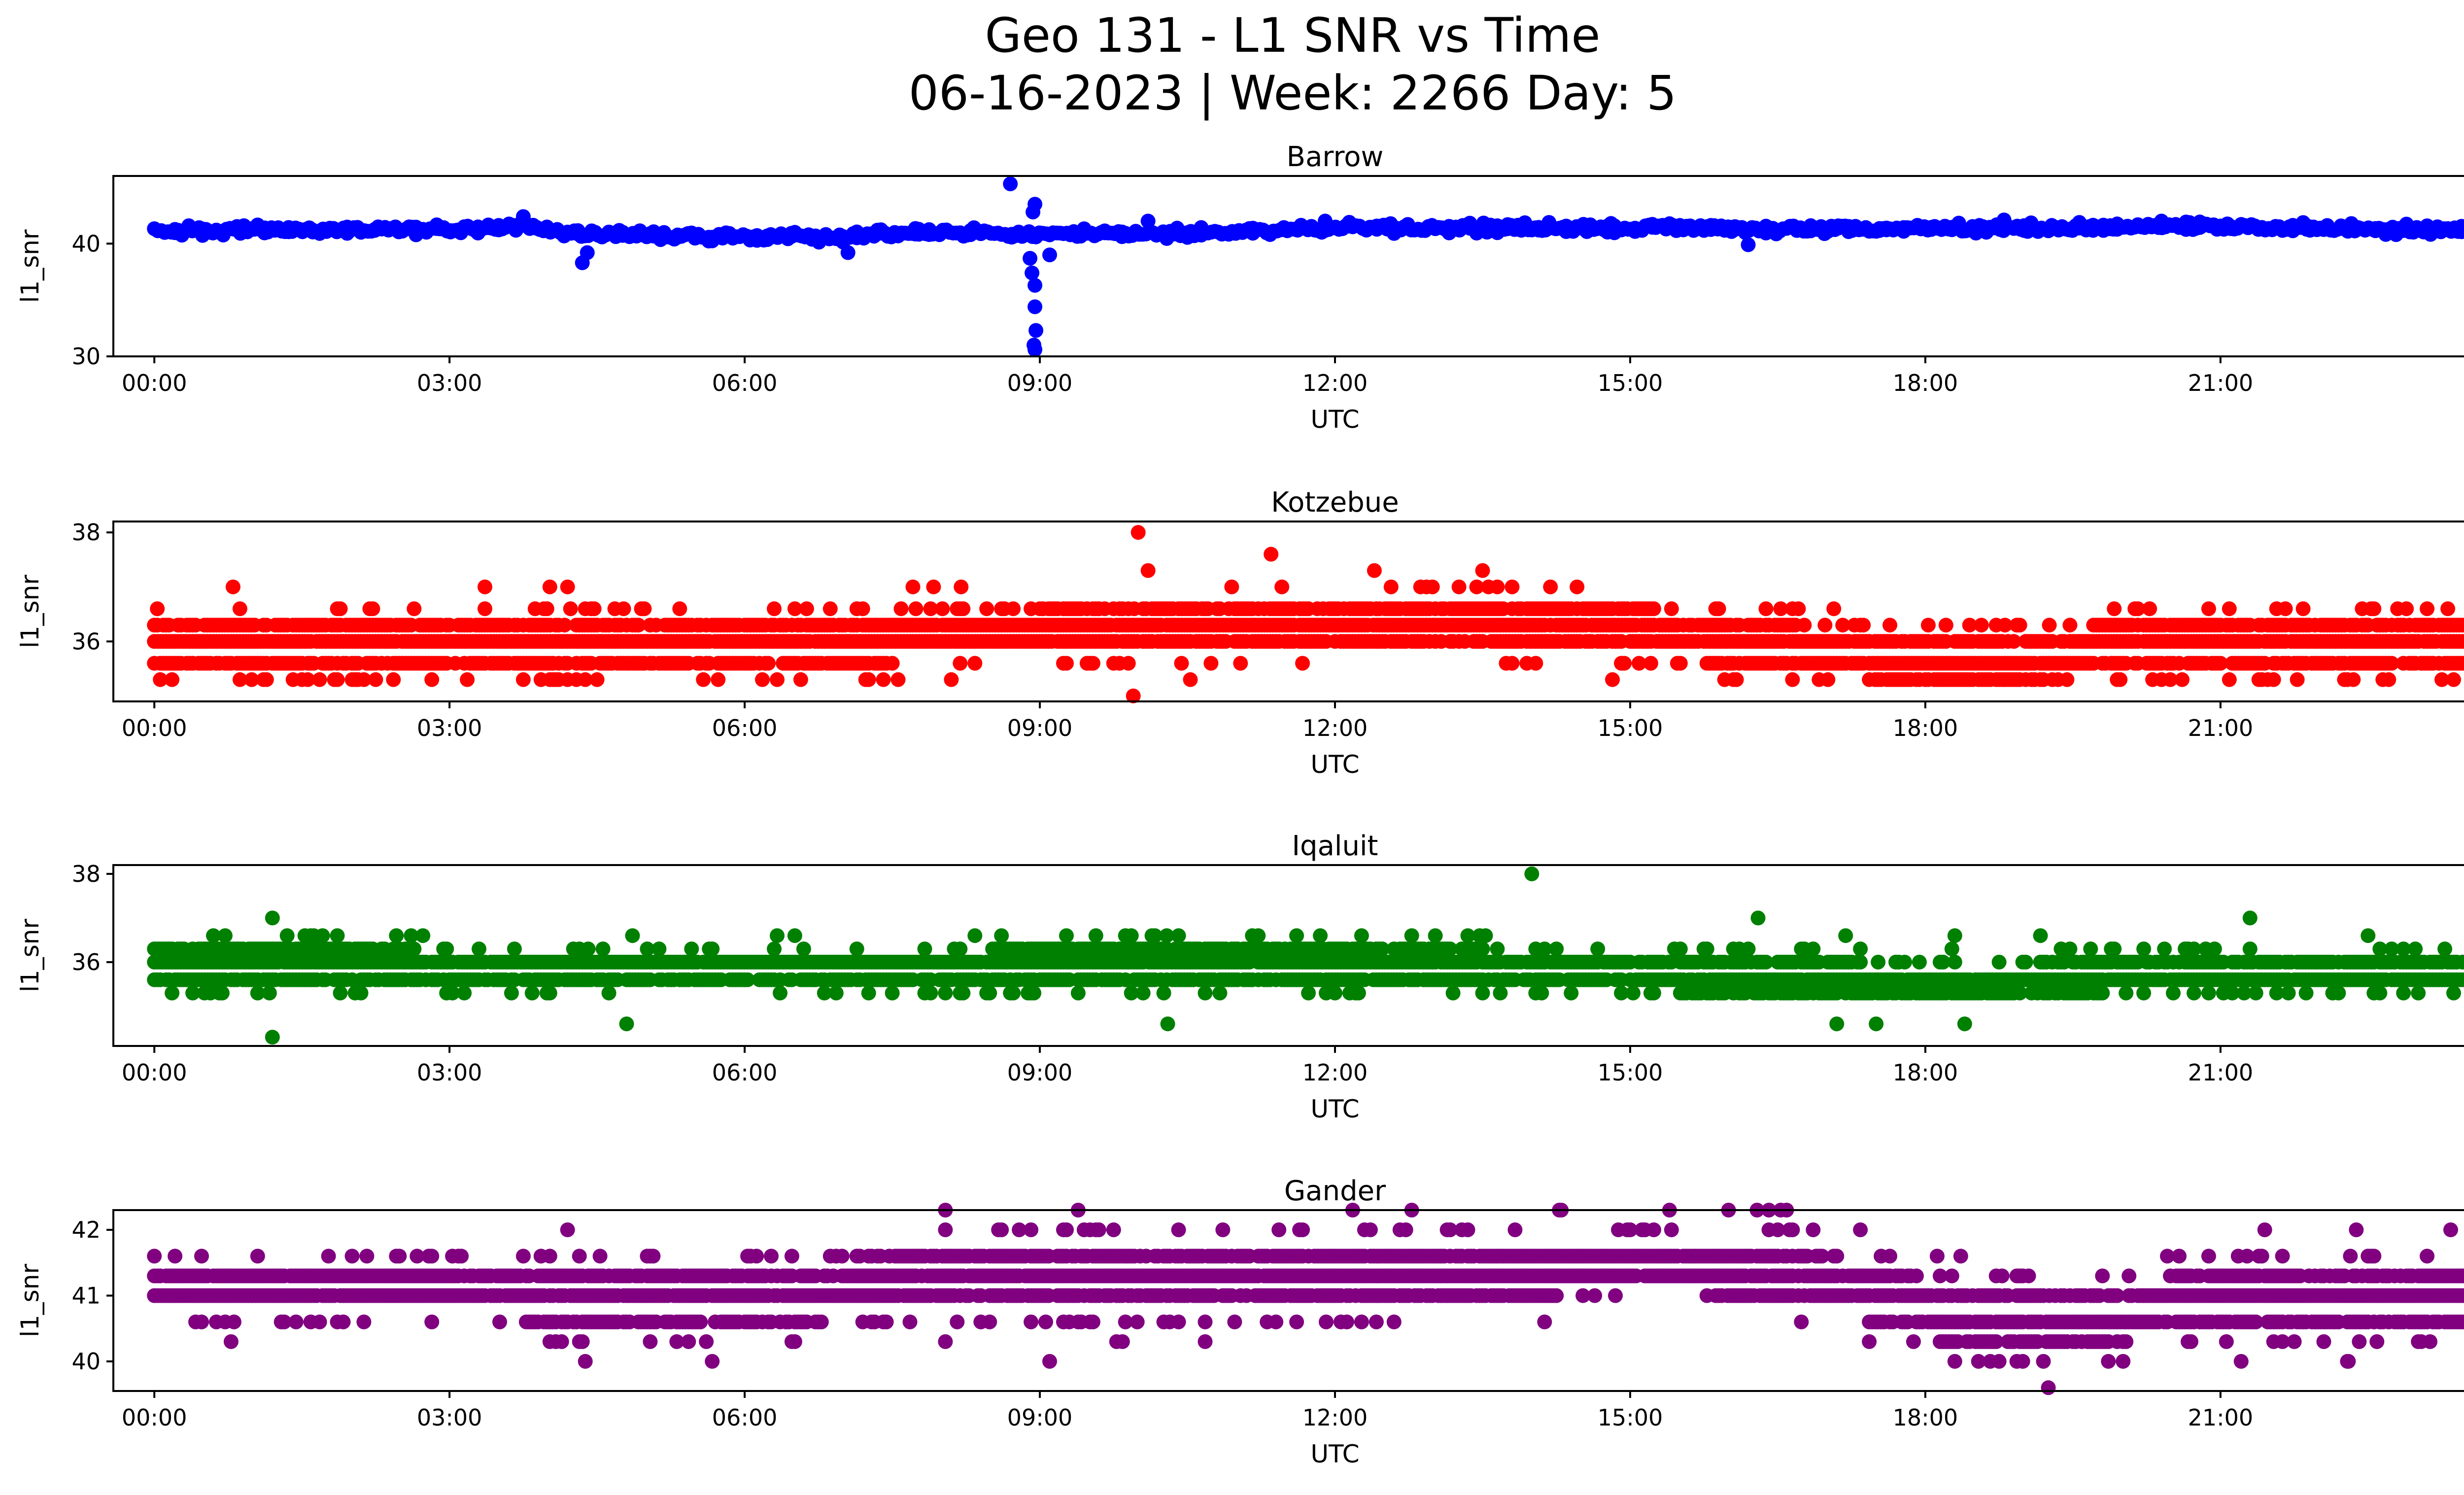  I want to click on x-tick-label: 15:00, so click(1630, 383).